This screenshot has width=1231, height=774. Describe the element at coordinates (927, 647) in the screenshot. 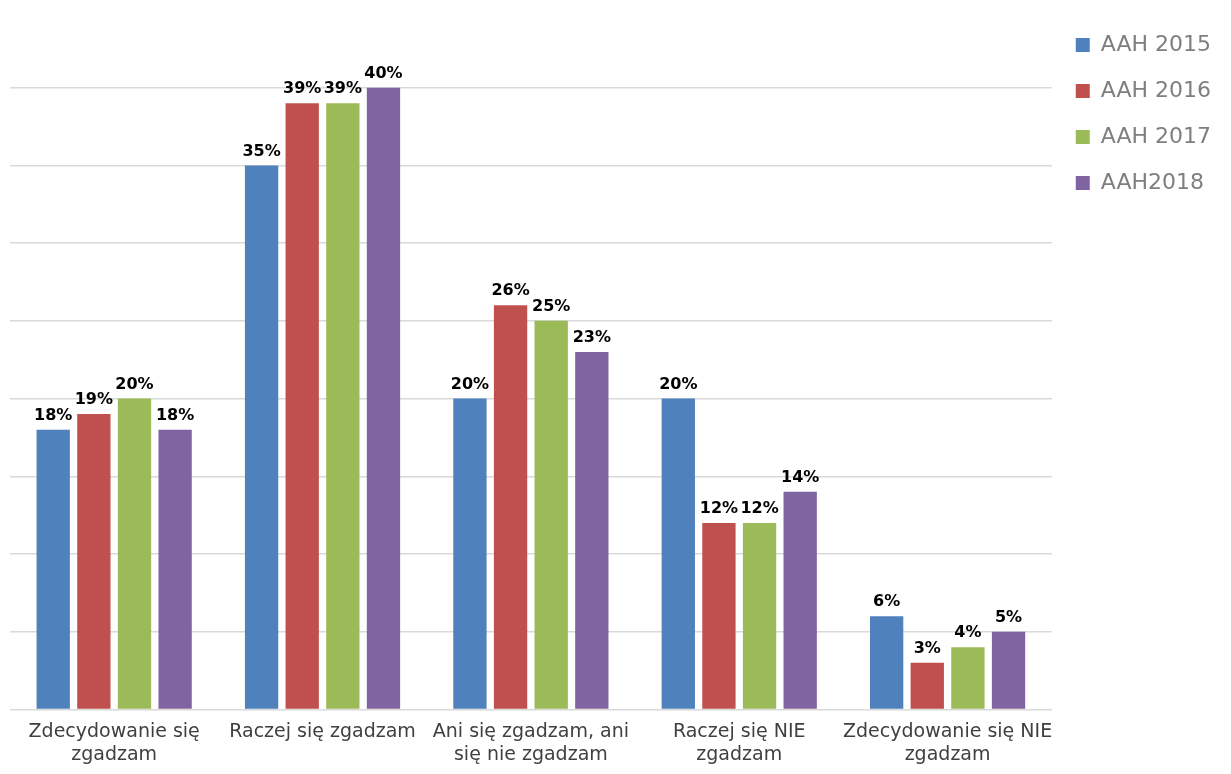

I see `data-label: 3%` at that location.